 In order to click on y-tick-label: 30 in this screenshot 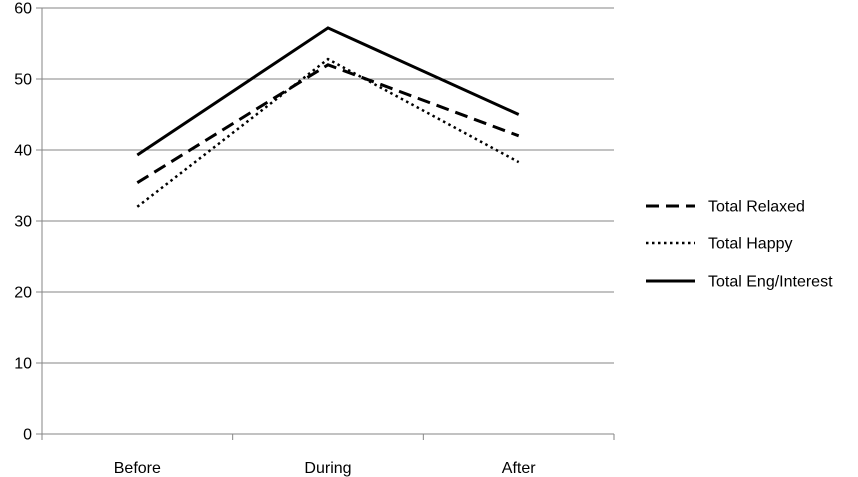, I will do `click(23, 222)`.